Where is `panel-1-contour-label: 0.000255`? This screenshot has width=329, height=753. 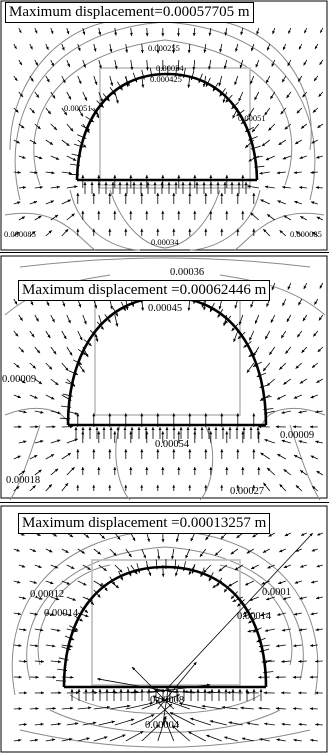
panel-1-contour-label: 0.000255 is located at coordinates (164, 48).